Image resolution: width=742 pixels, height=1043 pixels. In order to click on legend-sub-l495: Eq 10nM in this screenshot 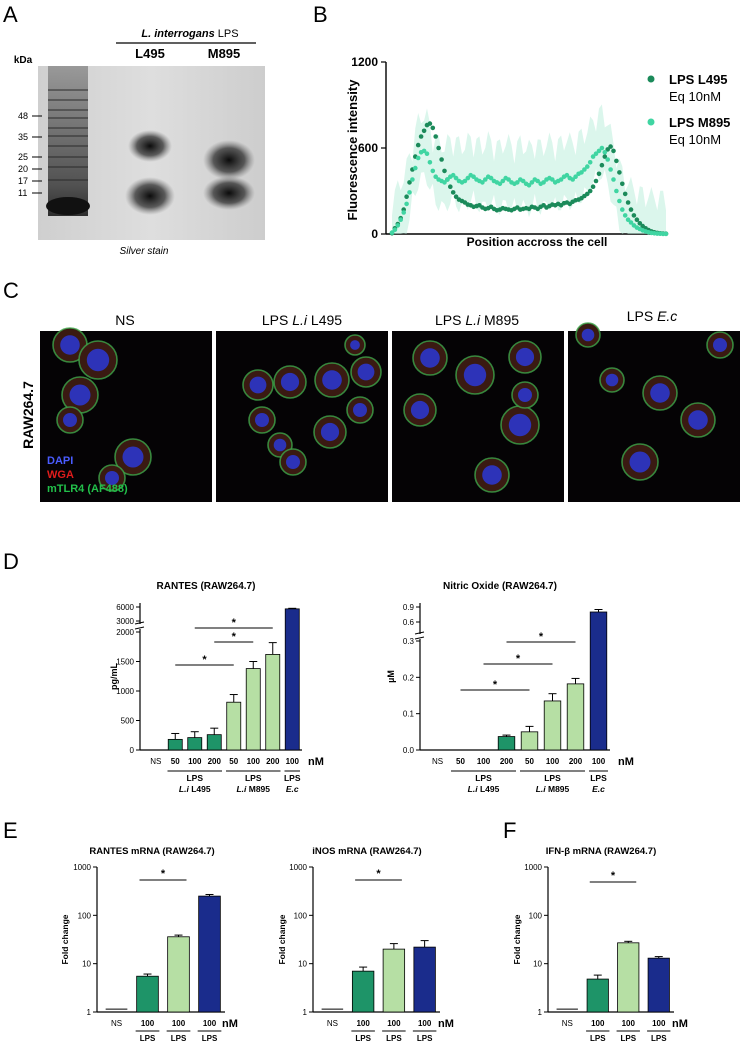, I will do `click(695, 96)`.